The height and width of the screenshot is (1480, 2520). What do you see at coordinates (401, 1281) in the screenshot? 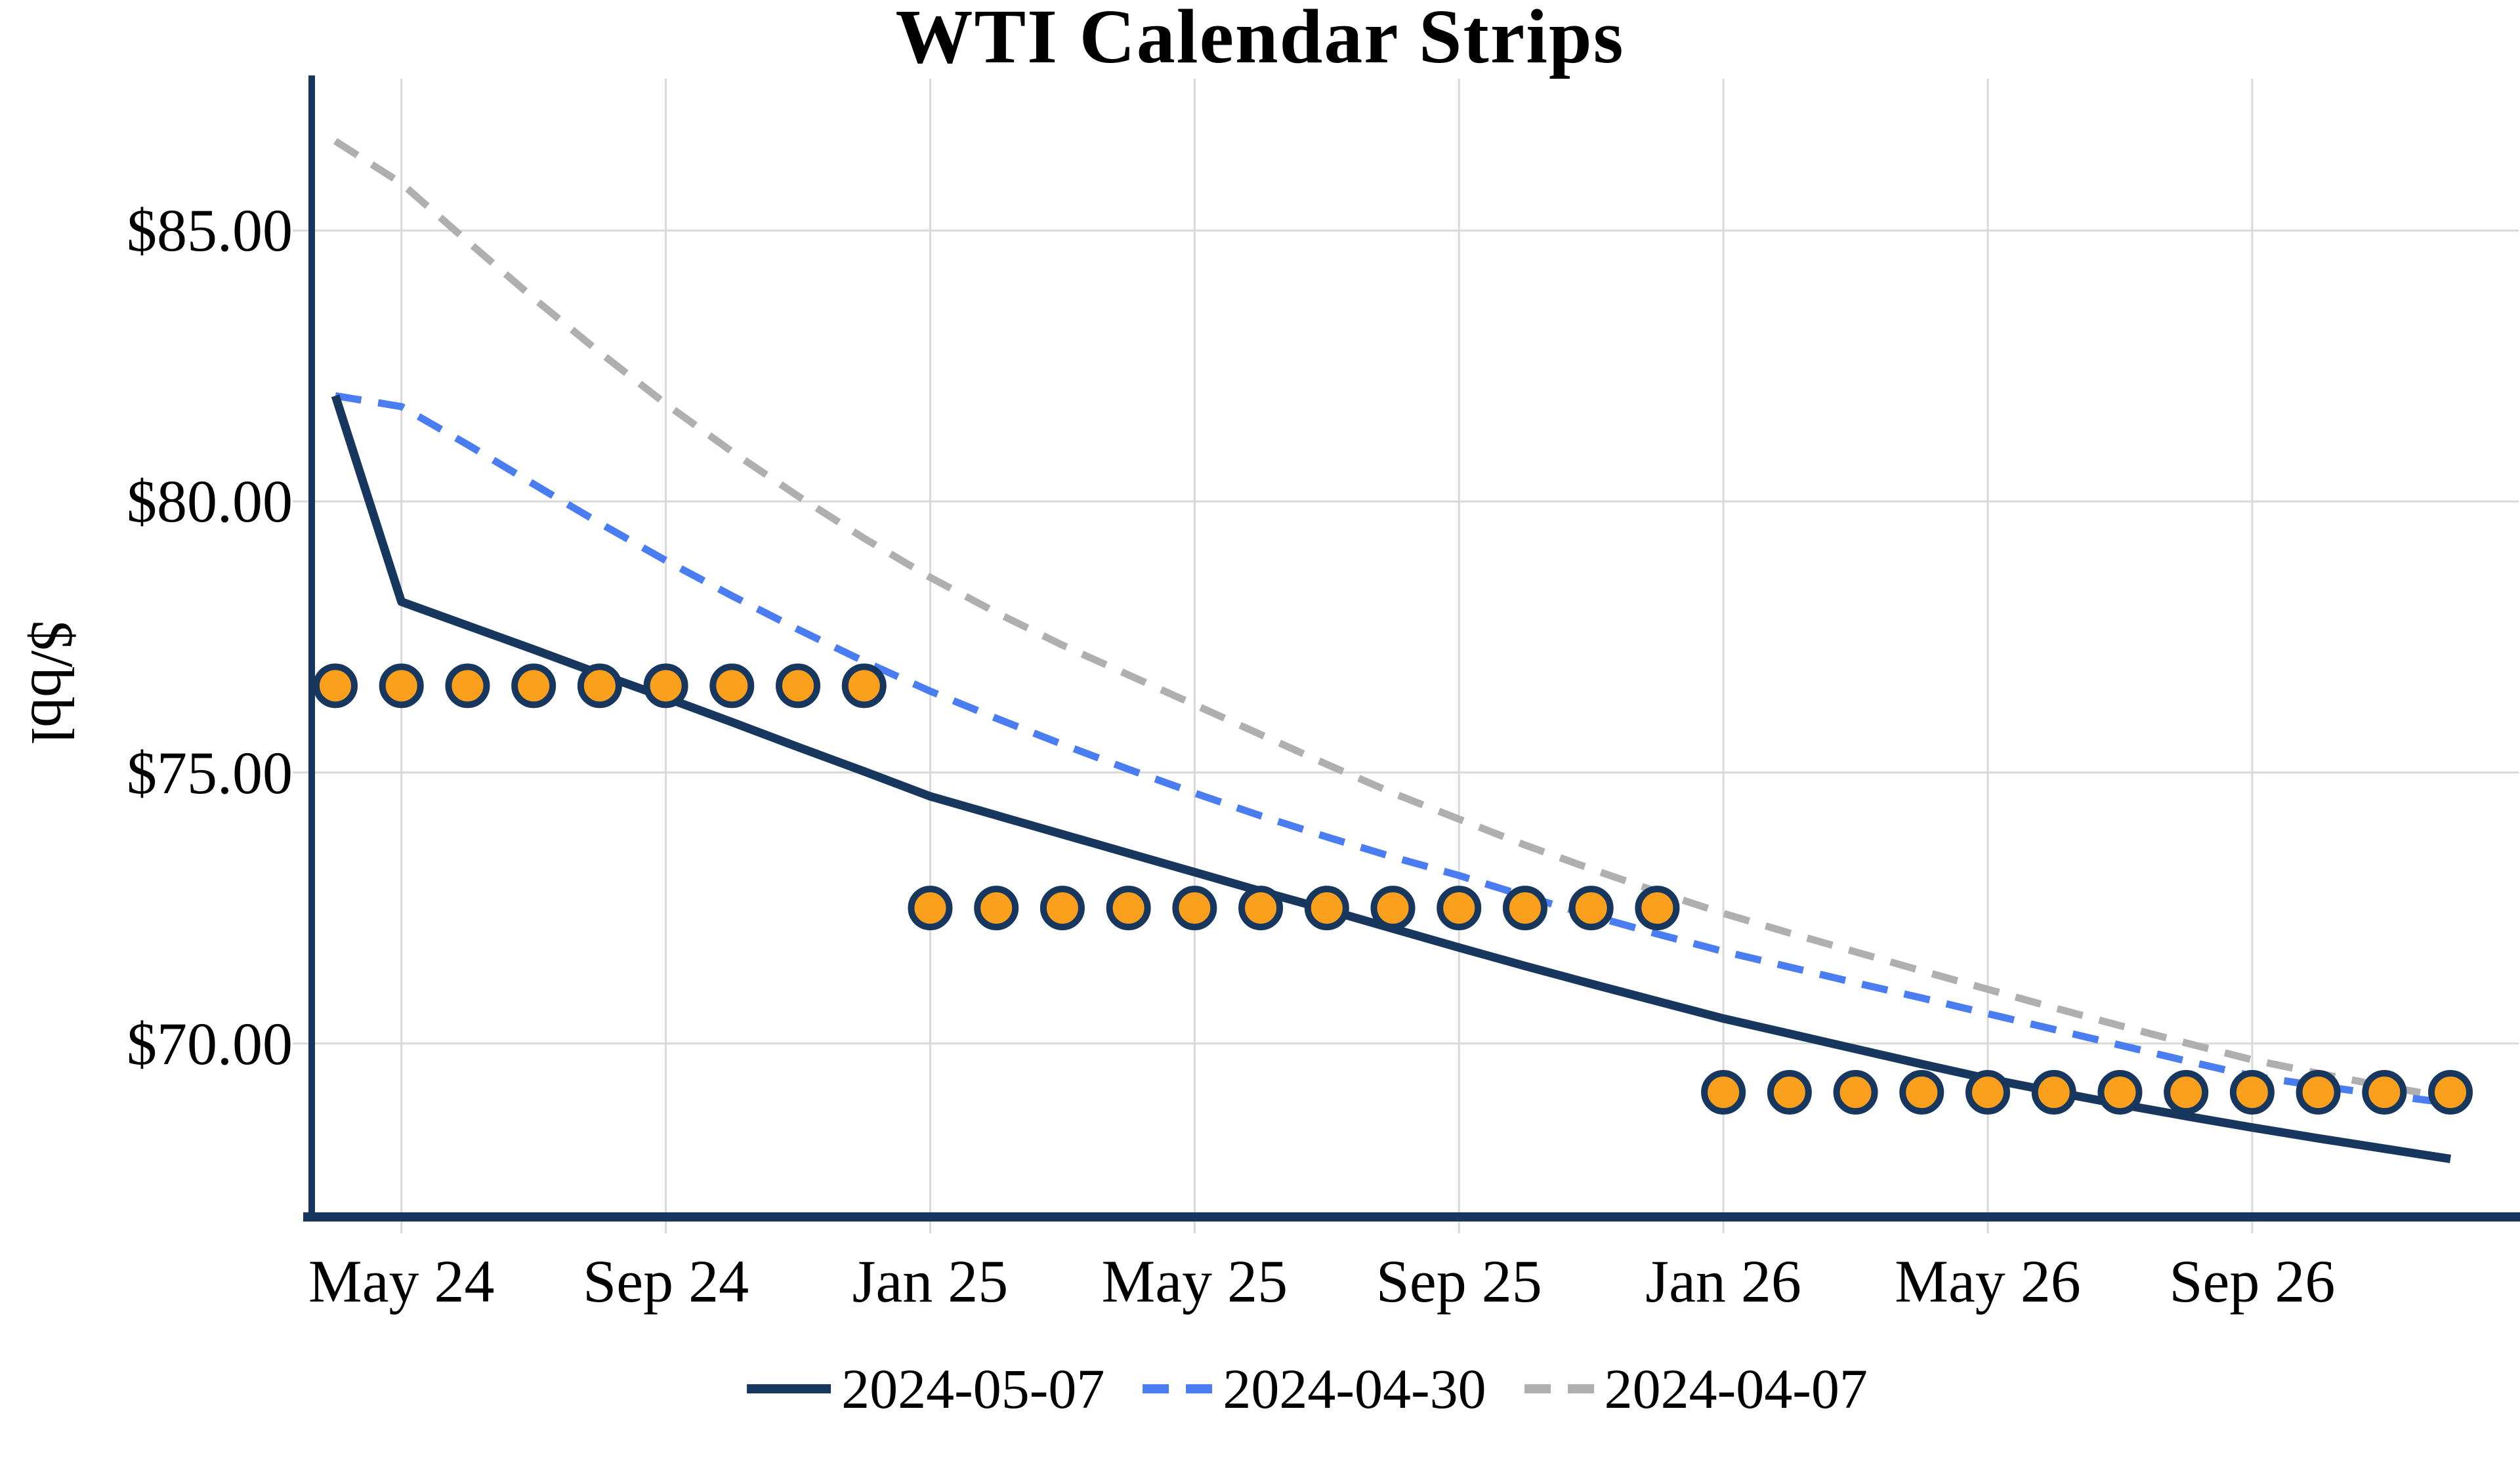
I see `x-tick-label: May 24` at bounding box center [401, 1281].